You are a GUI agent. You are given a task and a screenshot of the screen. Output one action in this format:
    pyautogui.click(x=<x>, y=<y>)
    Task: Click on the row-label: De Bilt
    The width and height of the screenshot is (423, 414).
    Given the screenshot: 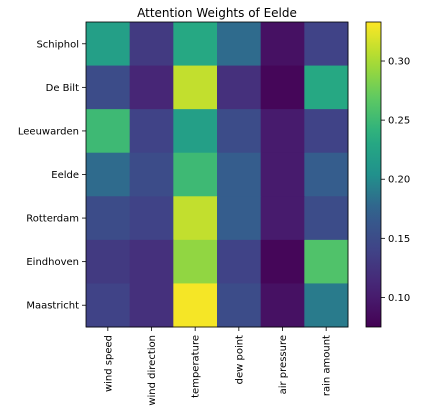 What is the action you would take?
    pyautogui.click(x=62, y=88)
    